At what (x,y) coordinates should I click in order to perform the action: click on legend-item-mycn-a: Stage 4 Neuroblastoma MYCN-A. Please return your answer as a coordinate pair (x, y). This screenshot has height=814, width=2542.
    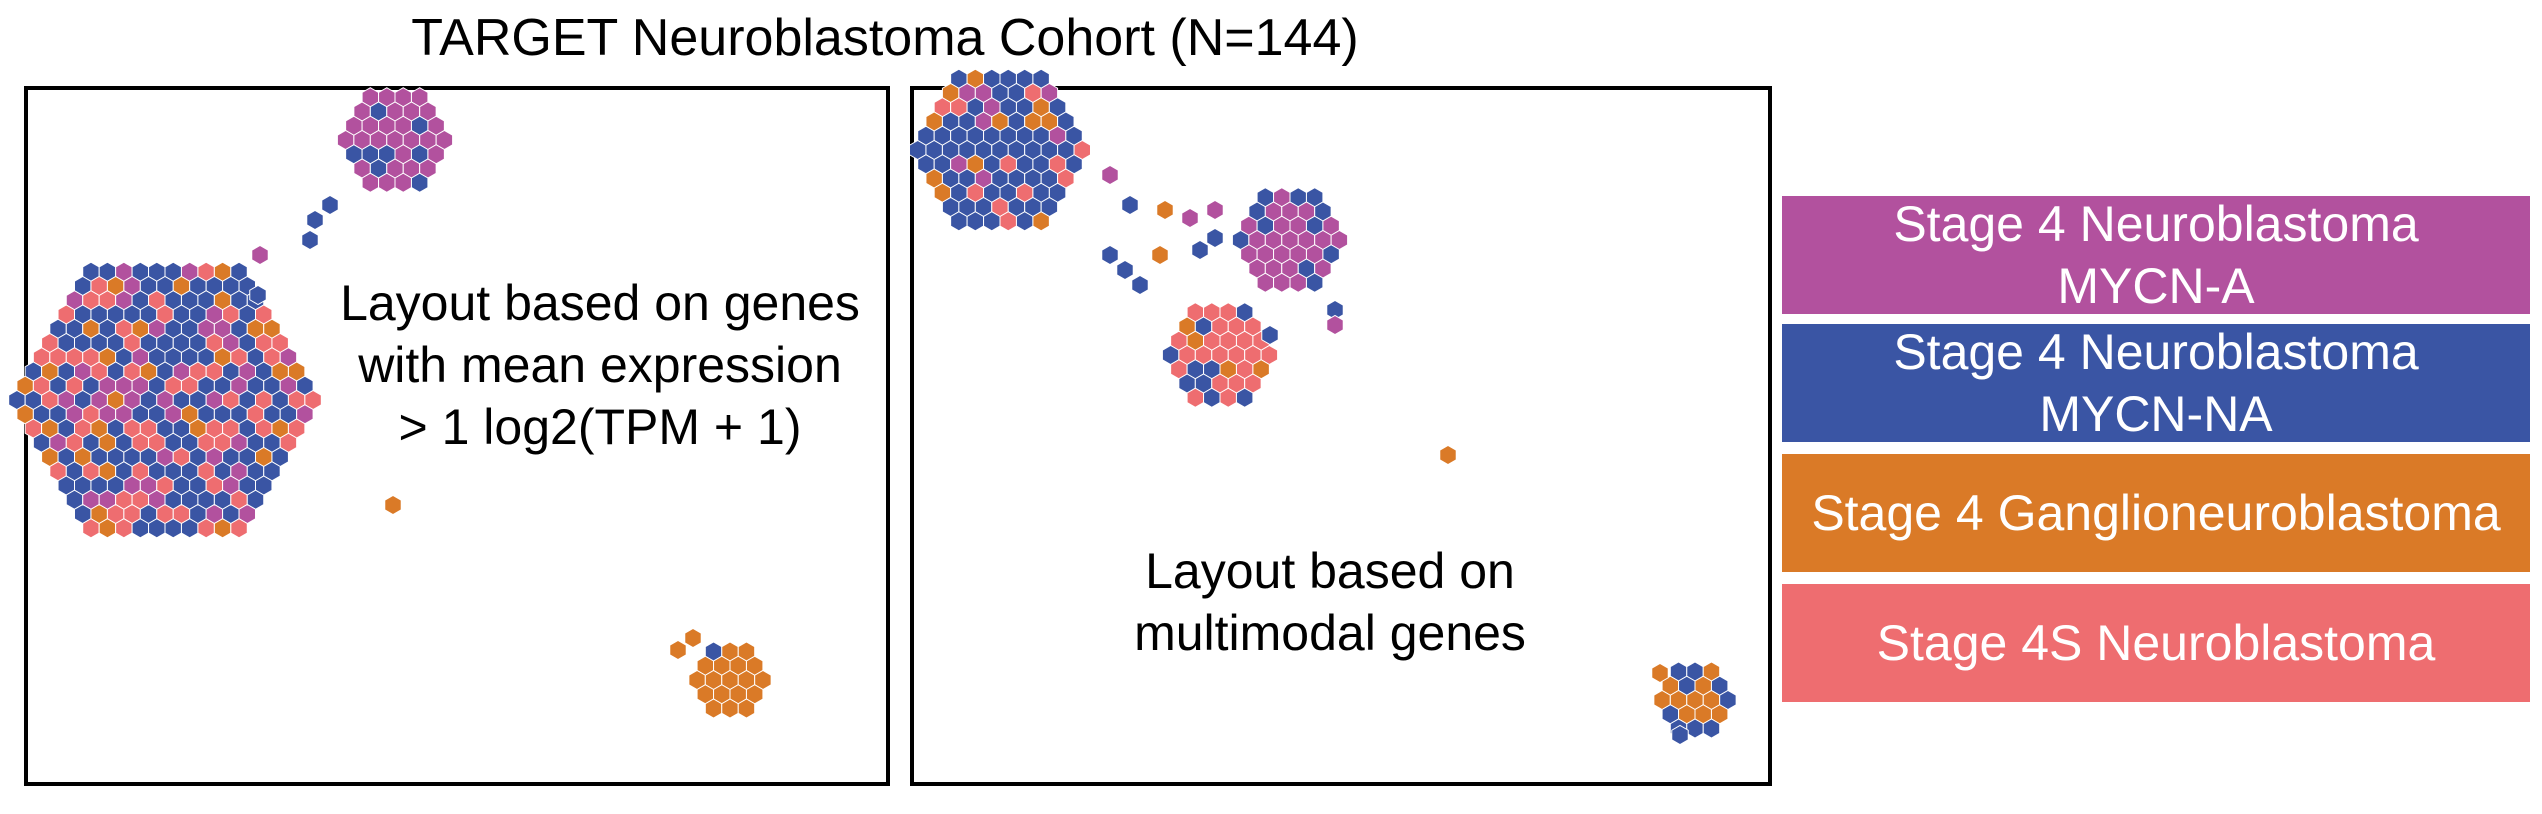
    Looking at the image, I should click on (2156, 255).